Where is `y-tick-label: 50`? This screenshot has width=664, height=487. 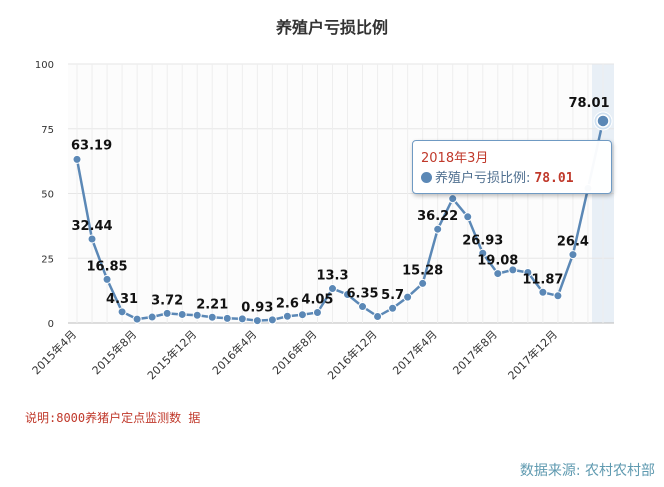 y-tick-label: 50 is located at coordinates (47, 195).